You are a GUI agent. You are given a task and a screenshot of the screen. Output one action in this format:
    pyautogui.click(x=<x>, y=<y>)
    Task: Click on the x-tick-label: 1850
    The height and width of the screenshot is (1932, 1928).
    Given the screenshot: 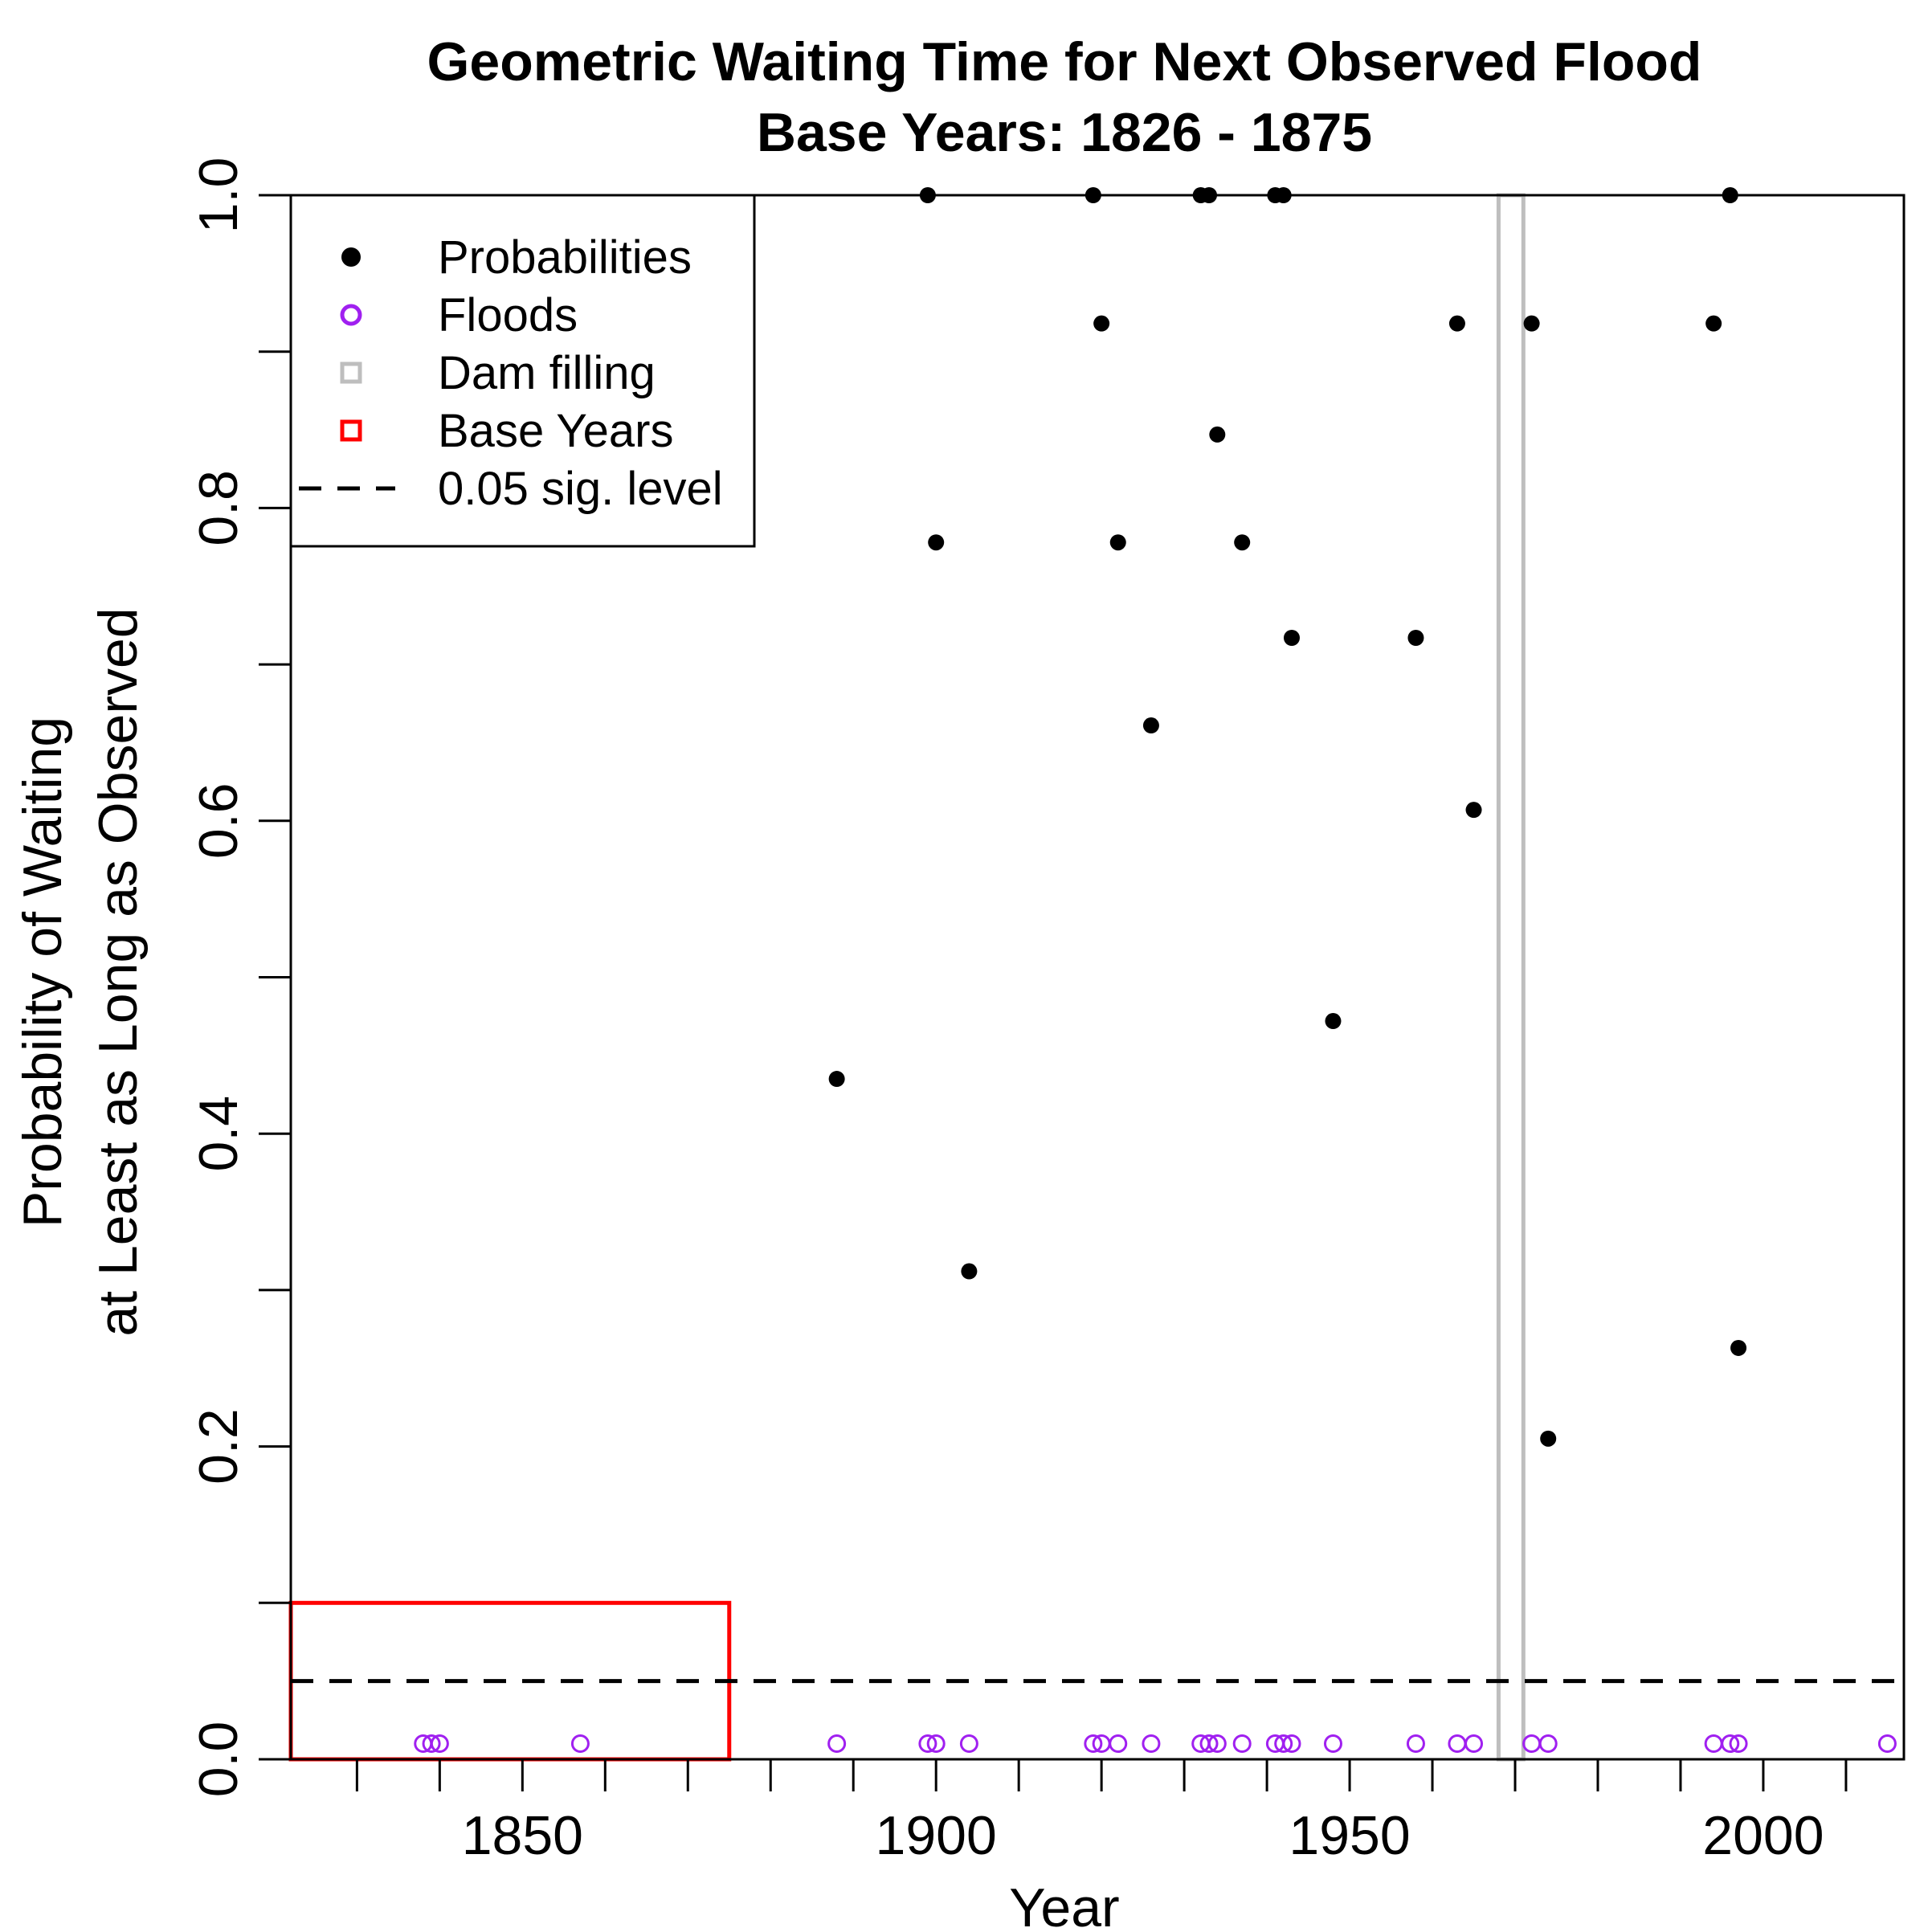 What is the action you would take?
    pyautogui.click(x=522, y=1835)
    